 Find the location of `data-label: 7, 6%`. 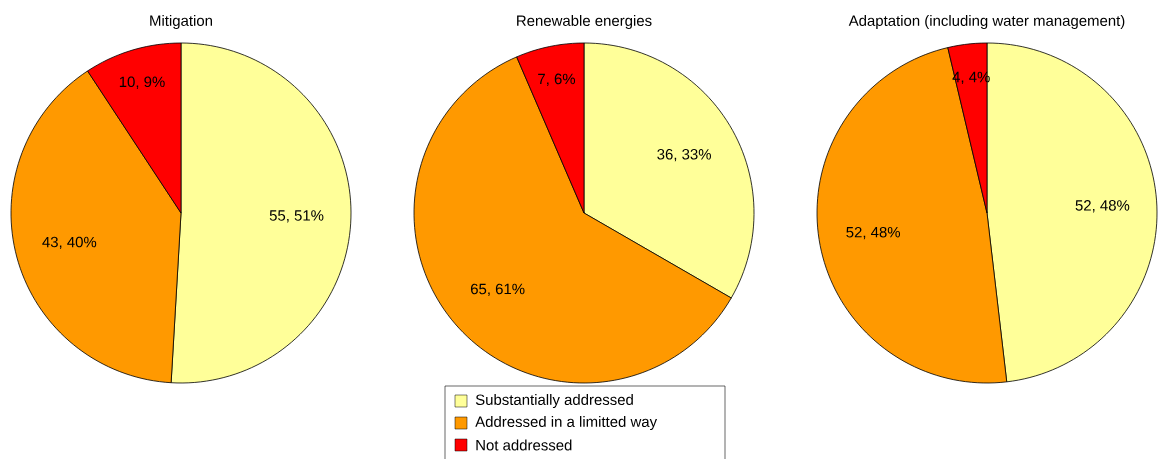

data-label: 7, 6% is located at coordinates (557, 79).